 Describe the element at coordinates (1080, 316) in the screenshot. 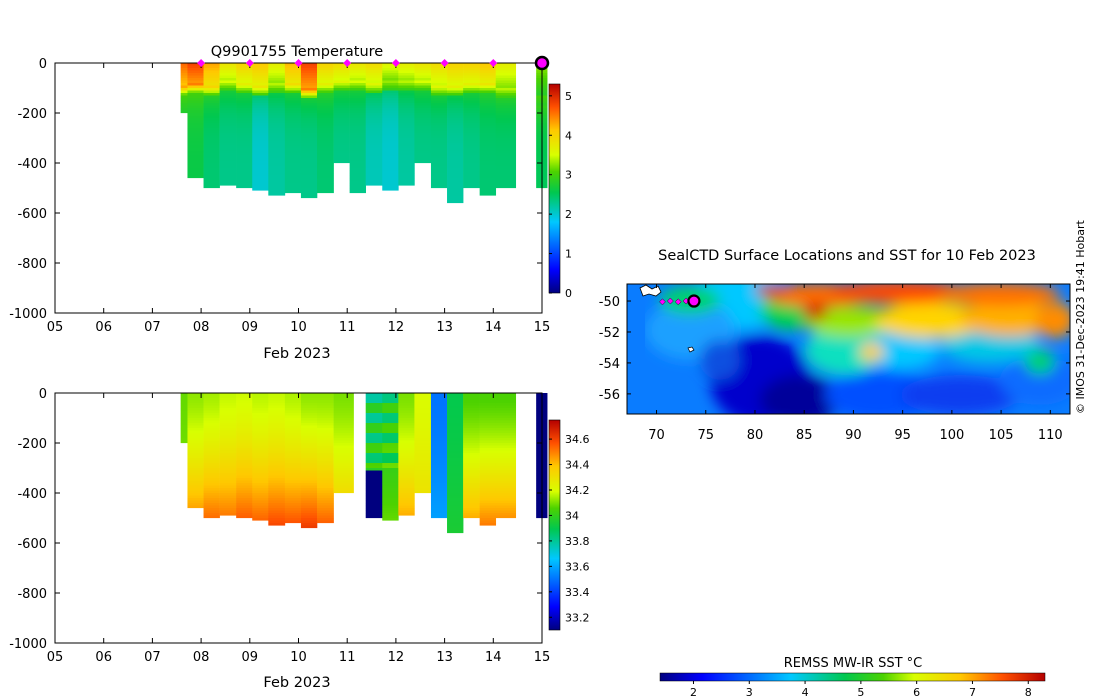

I see `imos-credit: © IMOS 31-Dec-2023 19:41 Hobart` at that location.